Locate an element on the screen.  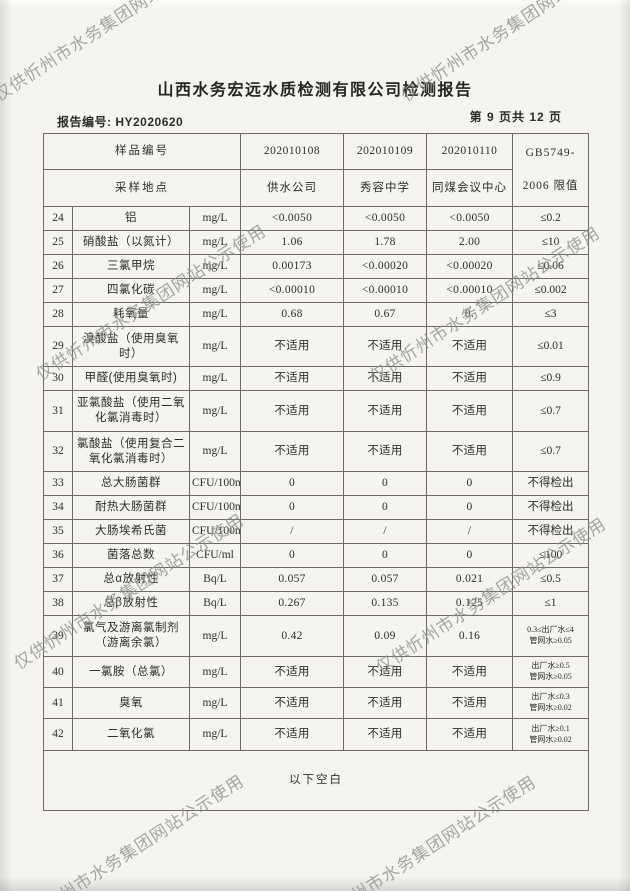
parameter-row: 26 三氯甲烷 mg/L 0.00173 <0.00020 <0.00020 ≤0.06 is located at coordinates (316, 266).